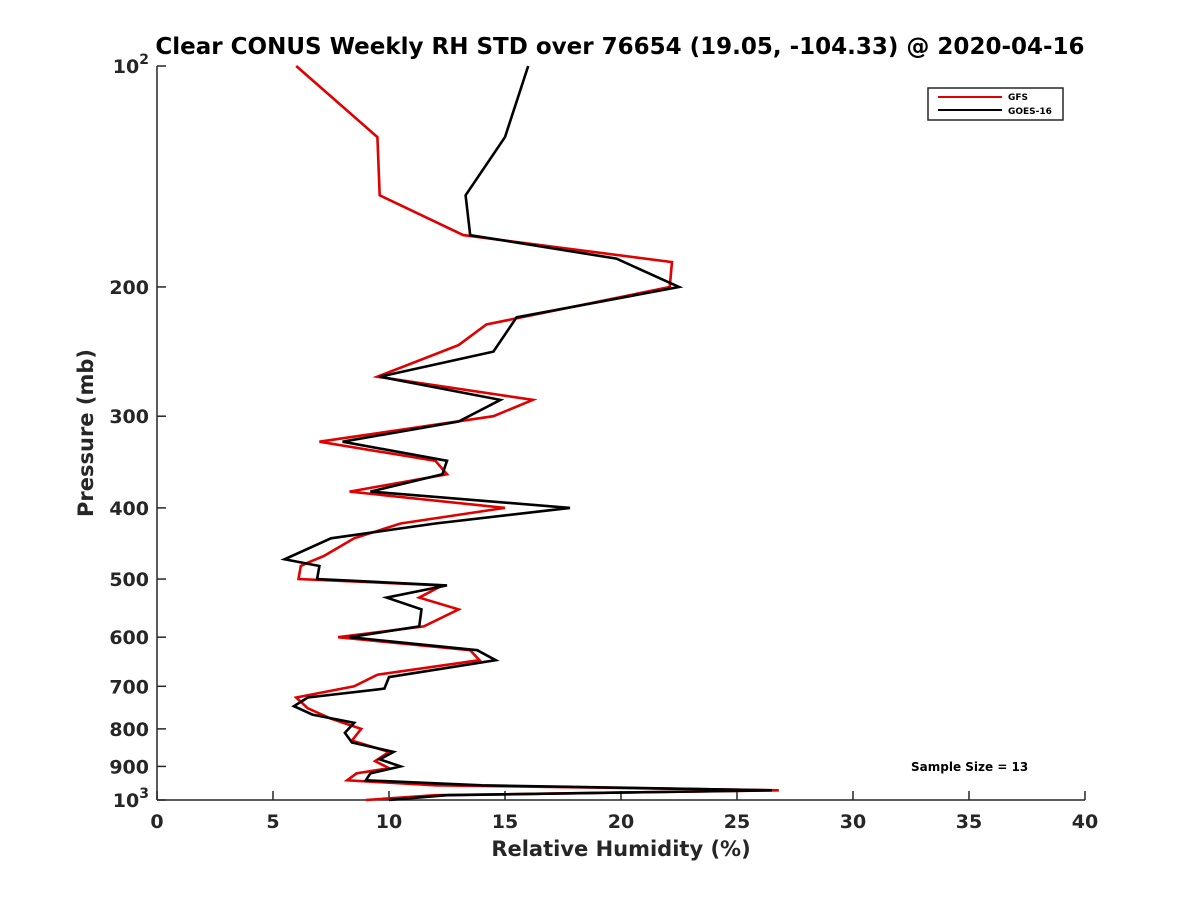  I want to click on legend-box, so click(995, 104).